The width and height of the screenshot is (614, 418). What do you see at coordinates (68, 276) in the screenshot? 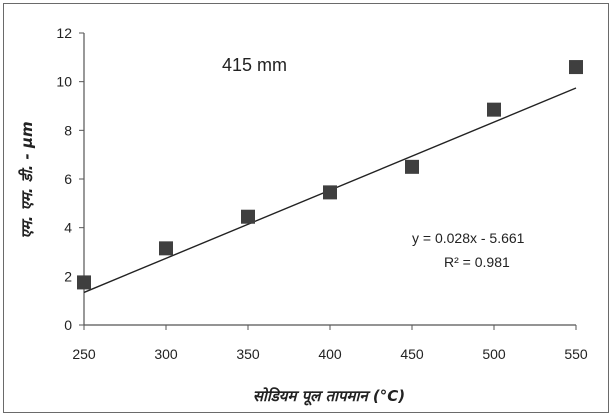
I see `y-tick-label: 2` at bounding box center [68, 276].